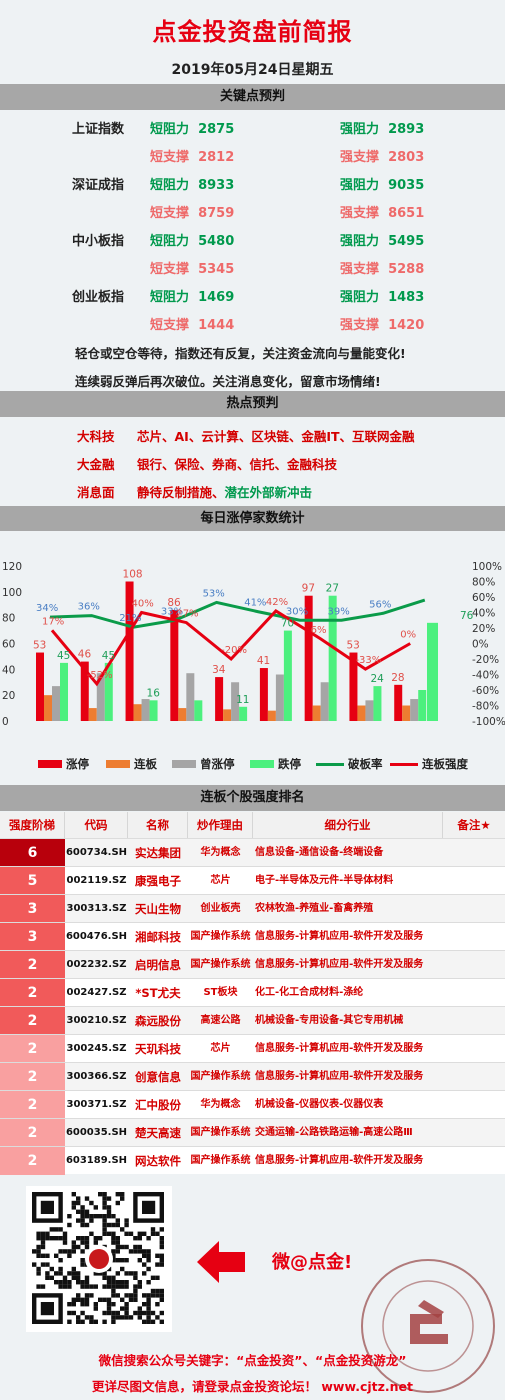 This screenshot has width=505, height=1400. Describe the element at coordinates (252, 1386) in the screenshot. I see `footer-forum: 更详尽图文信息，请登录点金投资论坛！ www.cjtz.net` at that location.